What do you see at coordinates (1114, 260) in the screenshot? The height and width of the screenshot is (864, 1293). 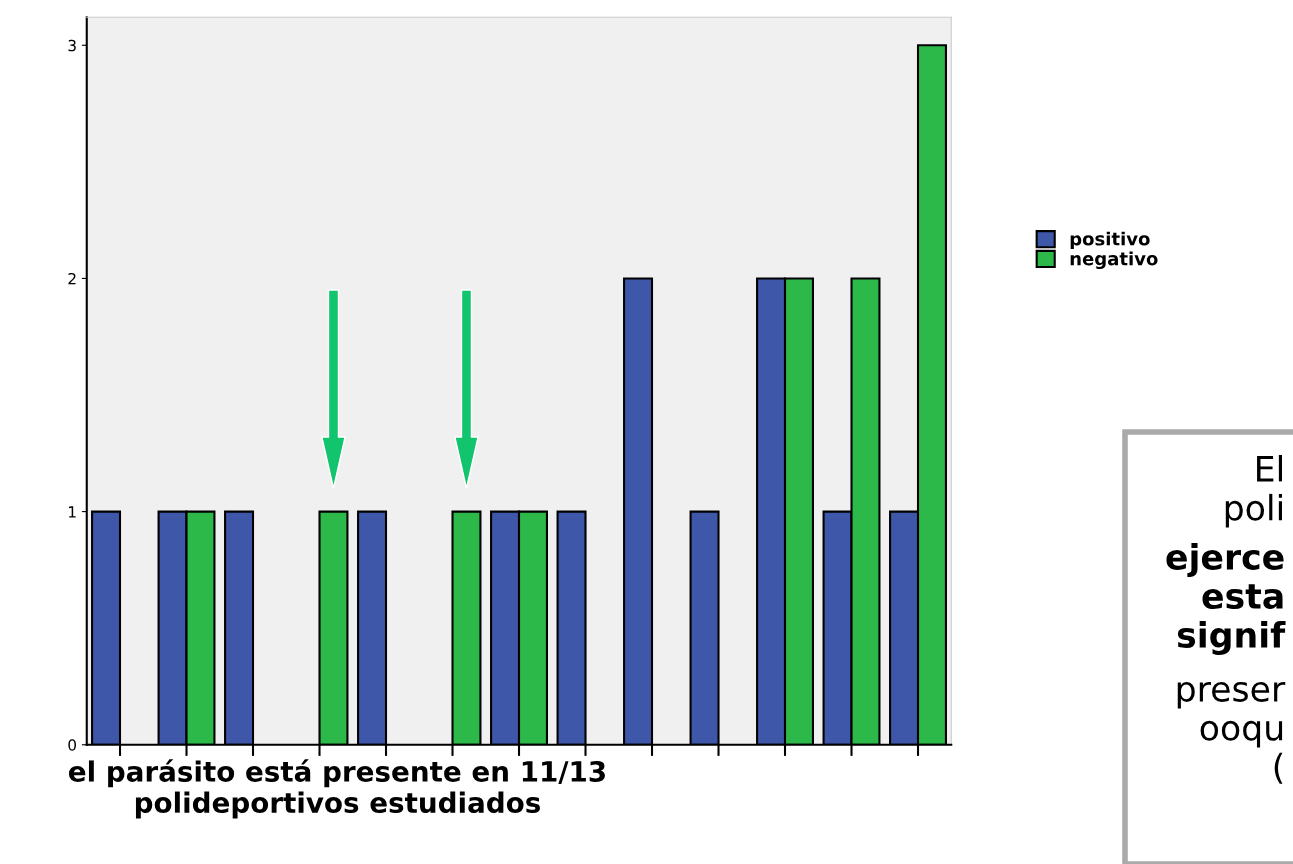 I see `legend-label: negativo` at bounding box center [1114, 260].